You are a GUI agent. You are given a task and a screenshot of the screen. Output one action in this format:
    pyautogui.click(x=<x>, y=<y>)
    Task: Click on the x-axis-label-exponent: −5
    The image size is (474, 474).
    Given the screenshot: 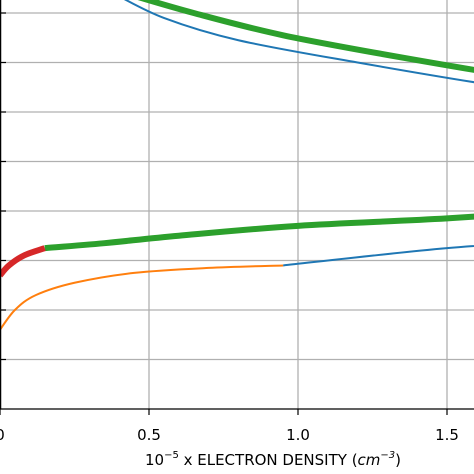 What is the action you would take?
    pyautogui.click(x=171, y=455)
    